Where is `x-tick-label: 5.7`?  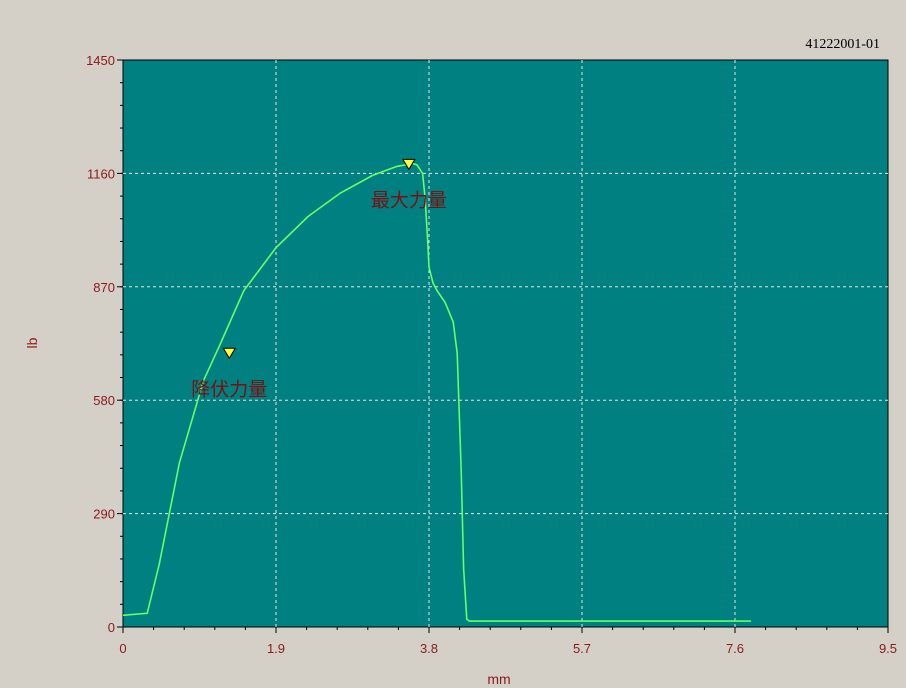
x-tick-label: 5.7 is located at coordinates (582, 648).